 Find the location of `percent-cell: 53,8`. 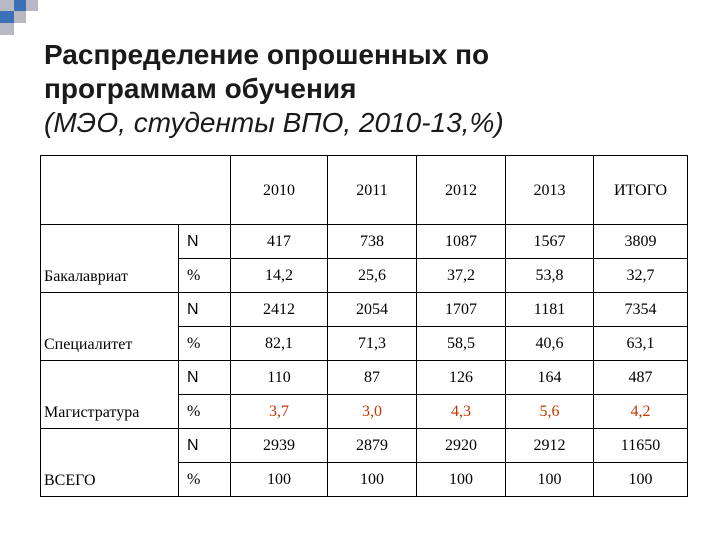

percent-cell: 53,8 is located at coordinates (549, 275).